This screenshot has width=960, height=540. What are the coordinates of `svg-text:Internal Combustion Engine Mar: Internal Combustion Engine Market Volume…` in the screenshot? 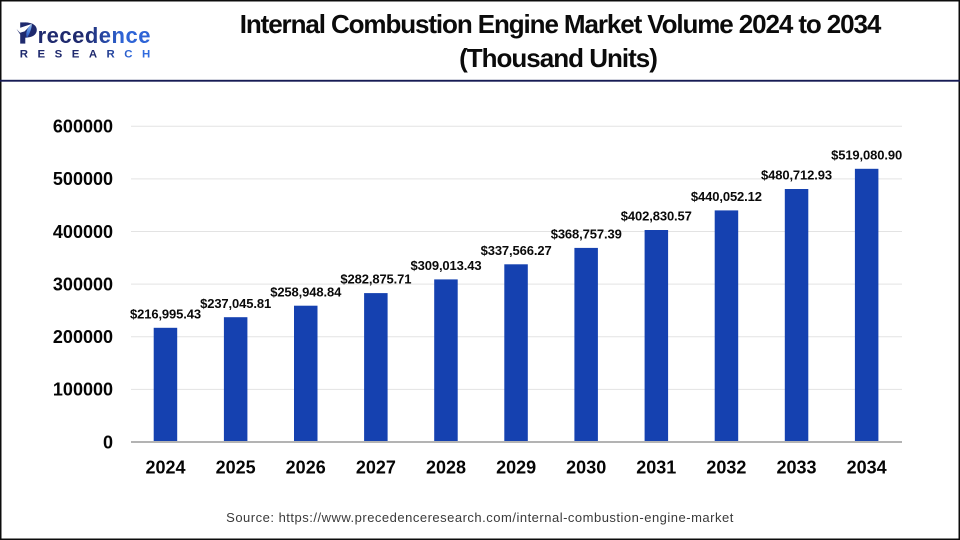 It's located at (561, 24).